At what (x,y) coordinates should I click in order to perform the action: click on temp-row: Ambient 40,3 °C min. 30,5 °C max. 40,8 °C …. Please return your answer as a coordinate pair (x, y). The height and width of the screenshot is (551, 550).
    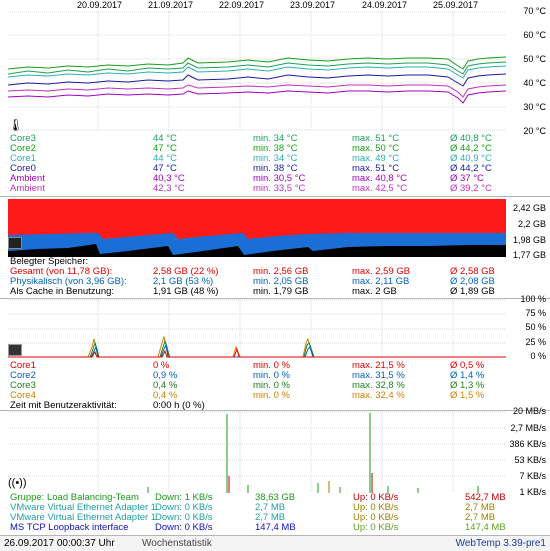
    Looking at the image, I should click on (247, 178).